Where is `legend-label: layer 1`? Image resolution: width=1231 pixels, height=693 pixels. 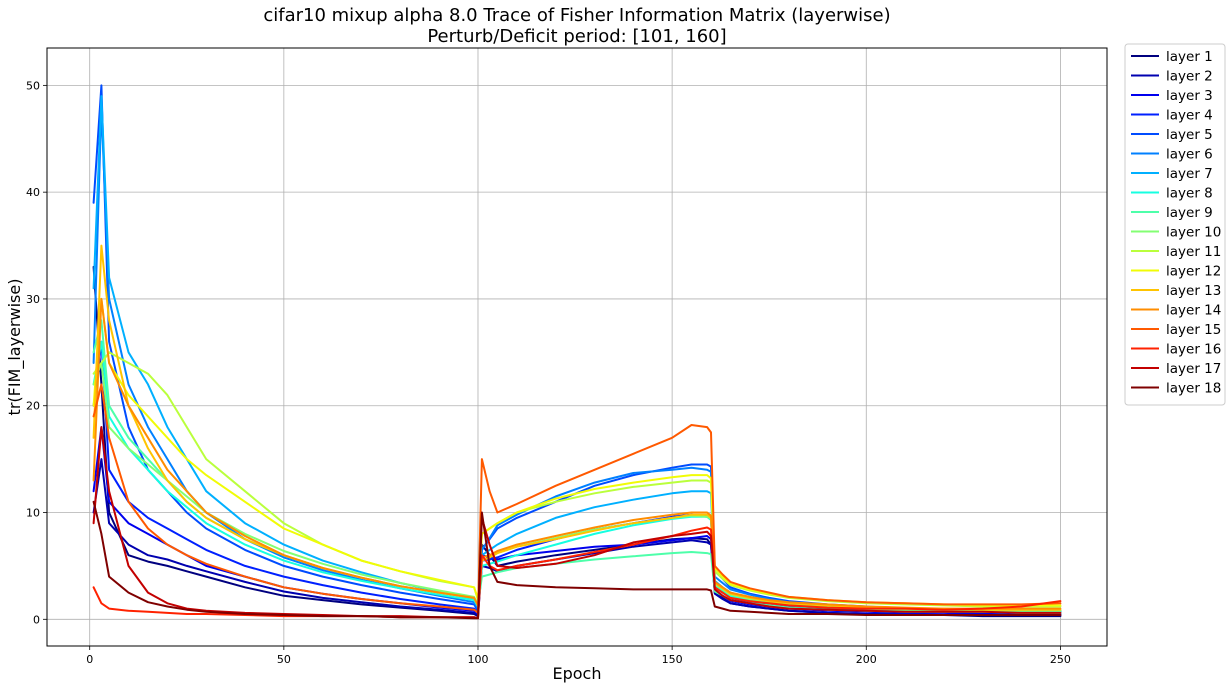 legend-label: layer 1 is located at coordinates (1189, 57).